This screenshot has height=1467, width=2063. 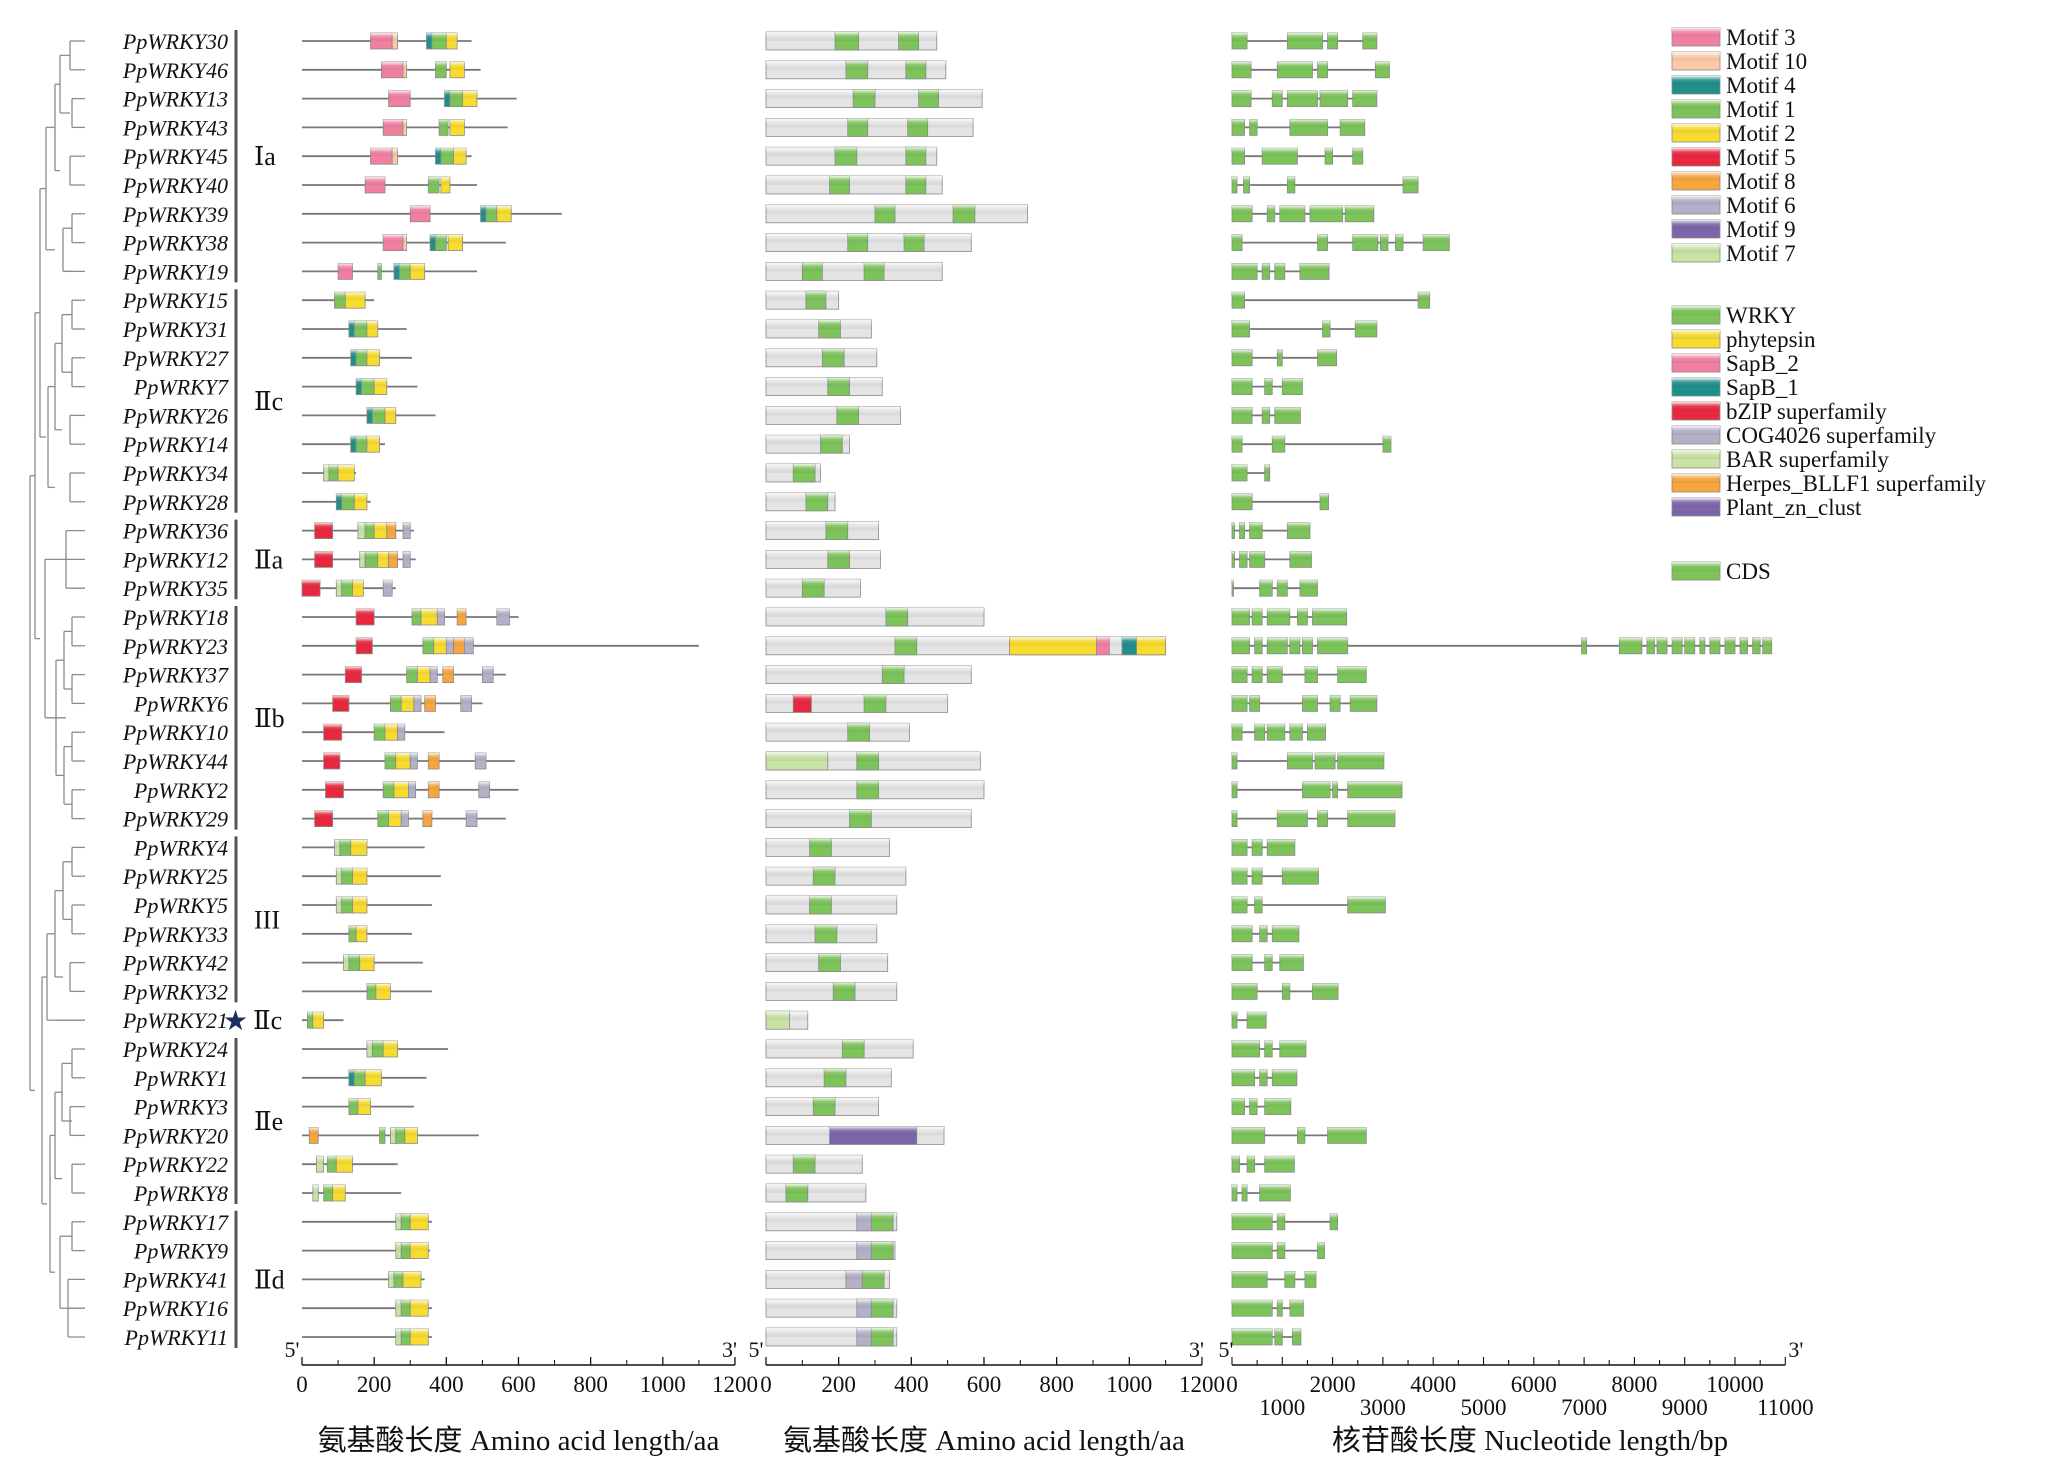 What do you see at coordinates (175, 761) in the screenshot?
I see `gene-label: PpWRKY44` at bounding box center [175, 761].